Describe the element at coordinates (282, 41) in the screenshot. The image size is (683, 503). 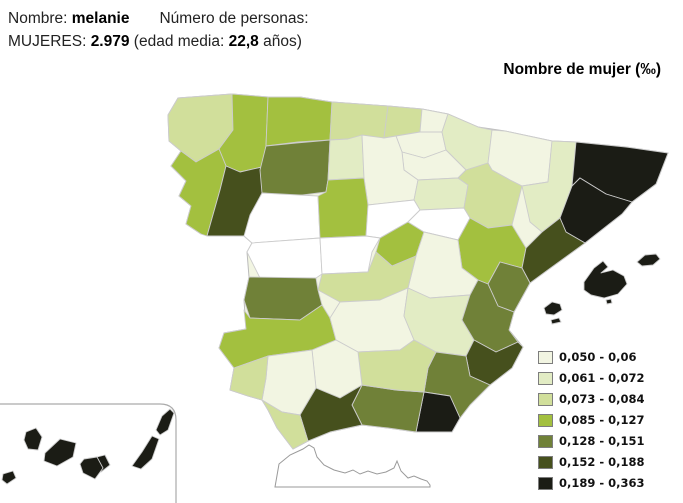
I see `age-suffix: años)` at that location.